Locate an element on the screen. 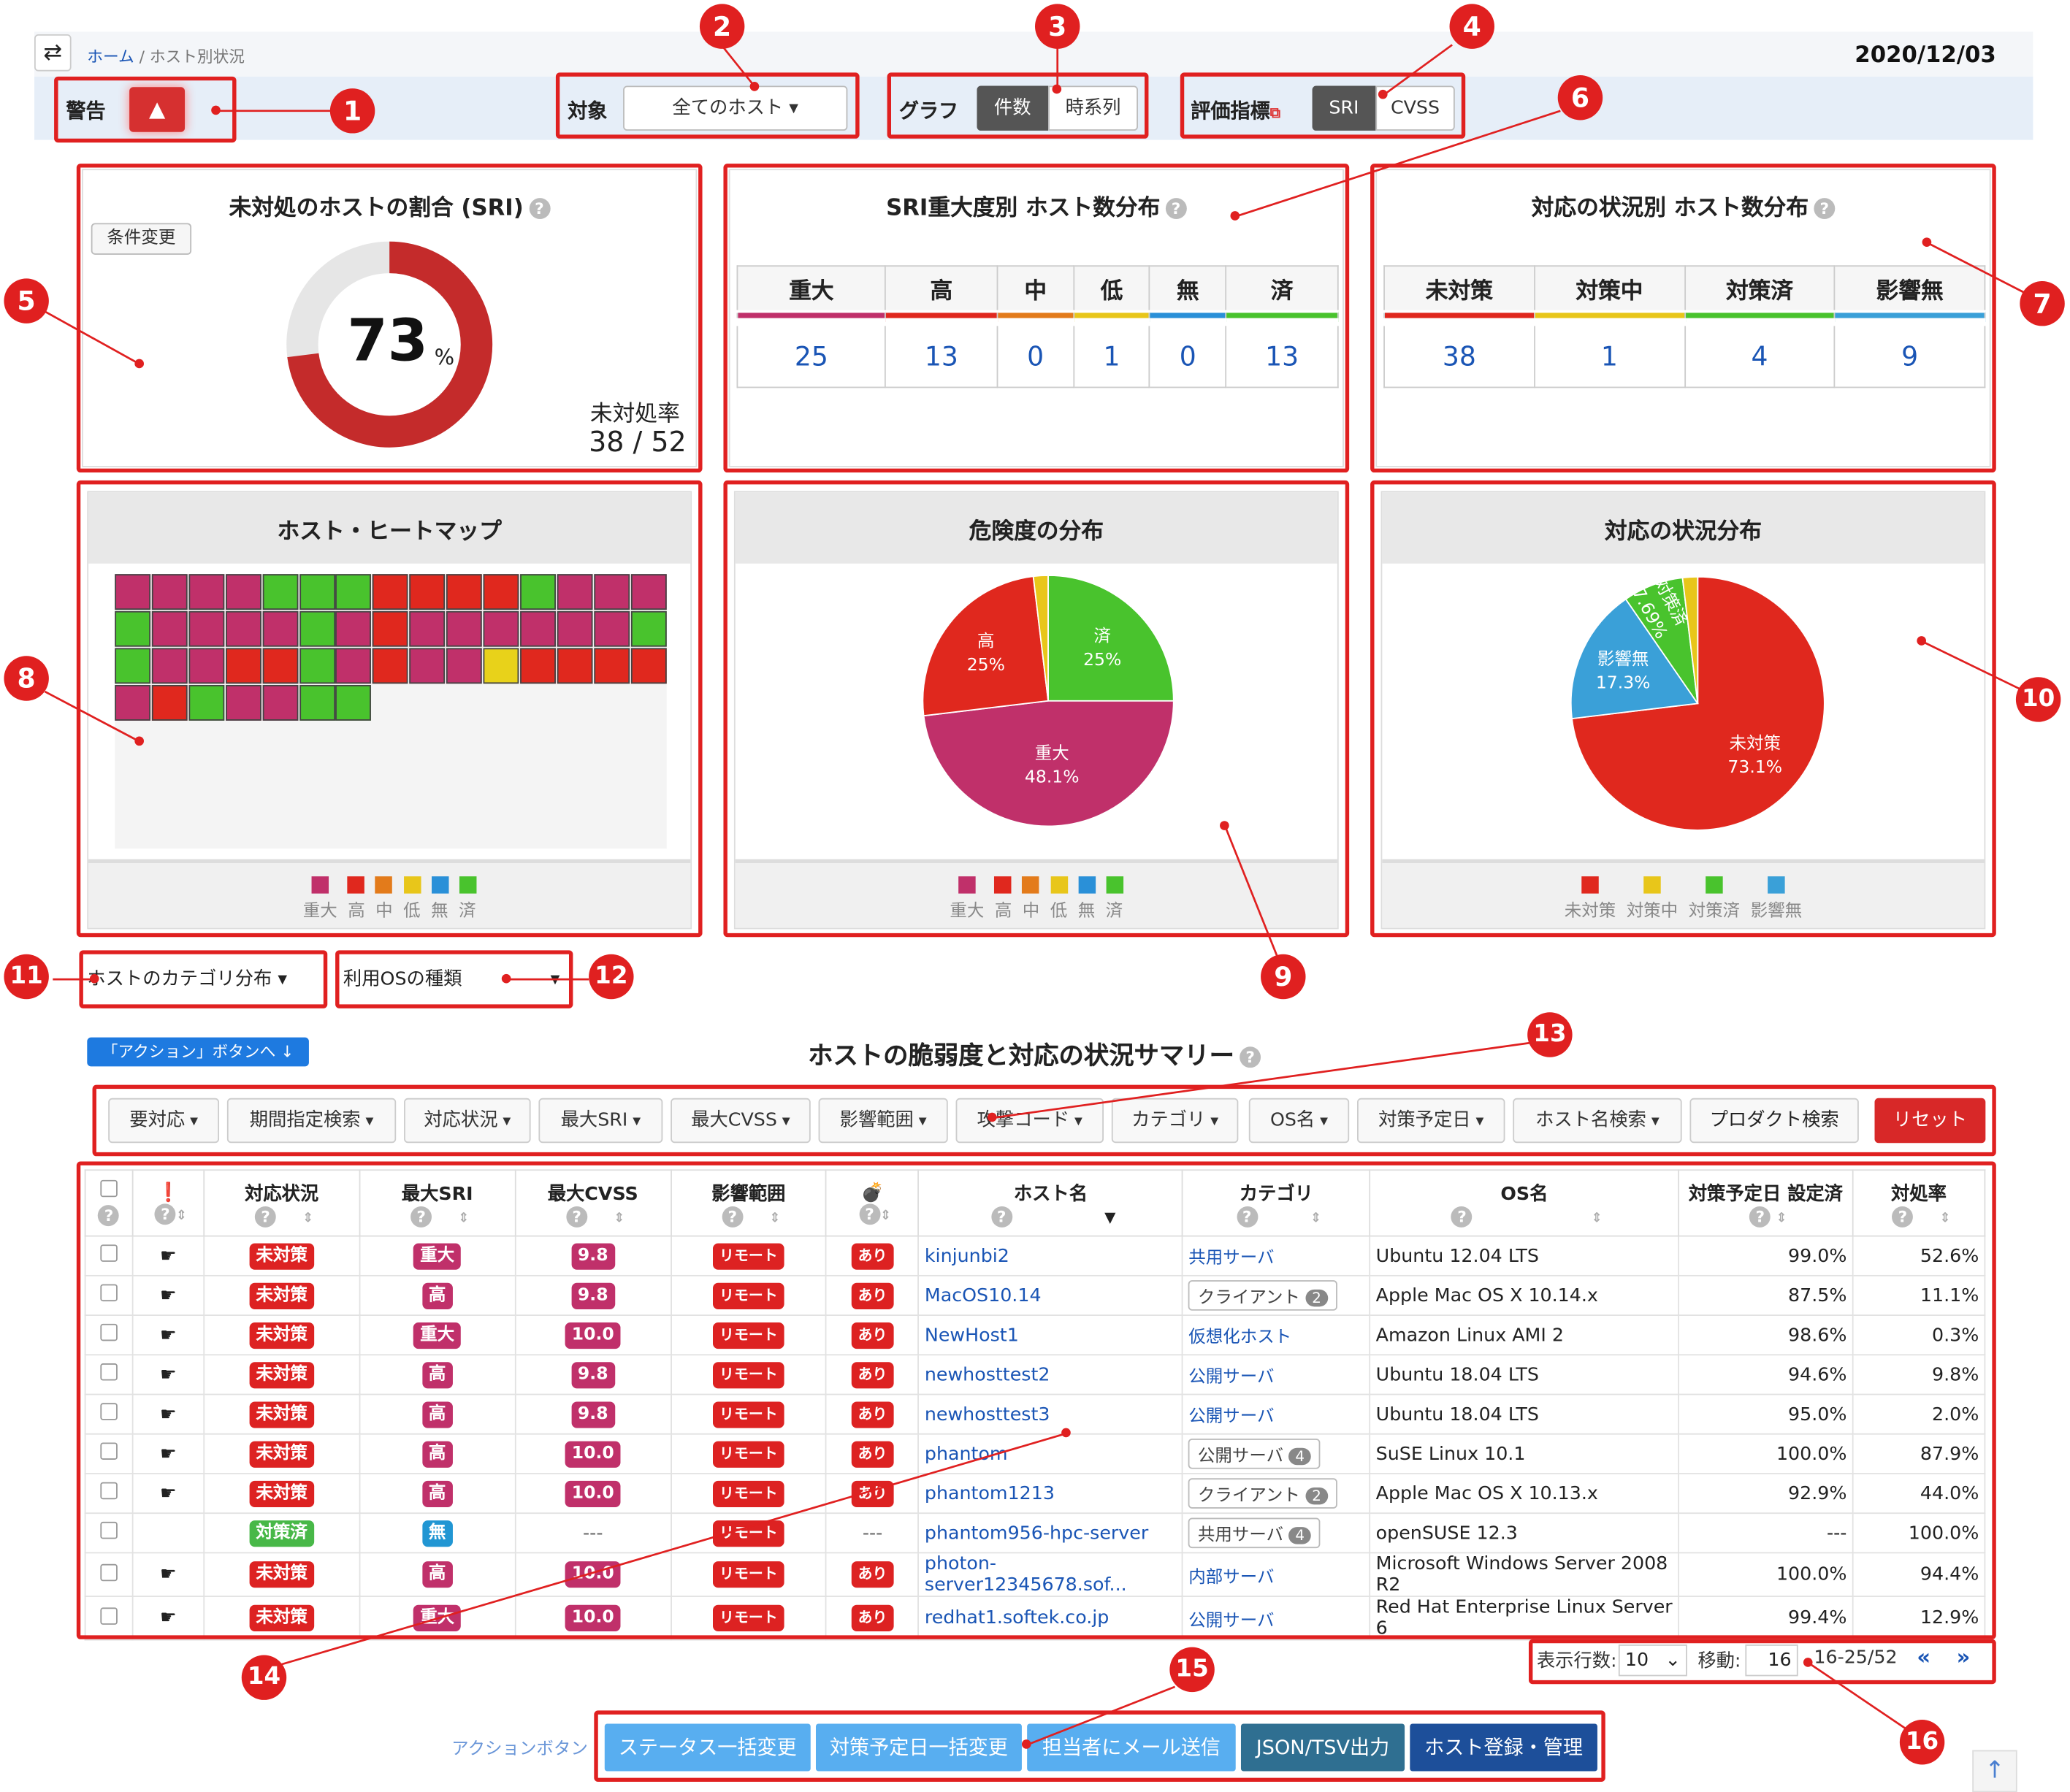 The width and height of the screenshot is (2070, 1792). sidebar-toggle-icon: ⇄ is located at coordinates (53, 53).